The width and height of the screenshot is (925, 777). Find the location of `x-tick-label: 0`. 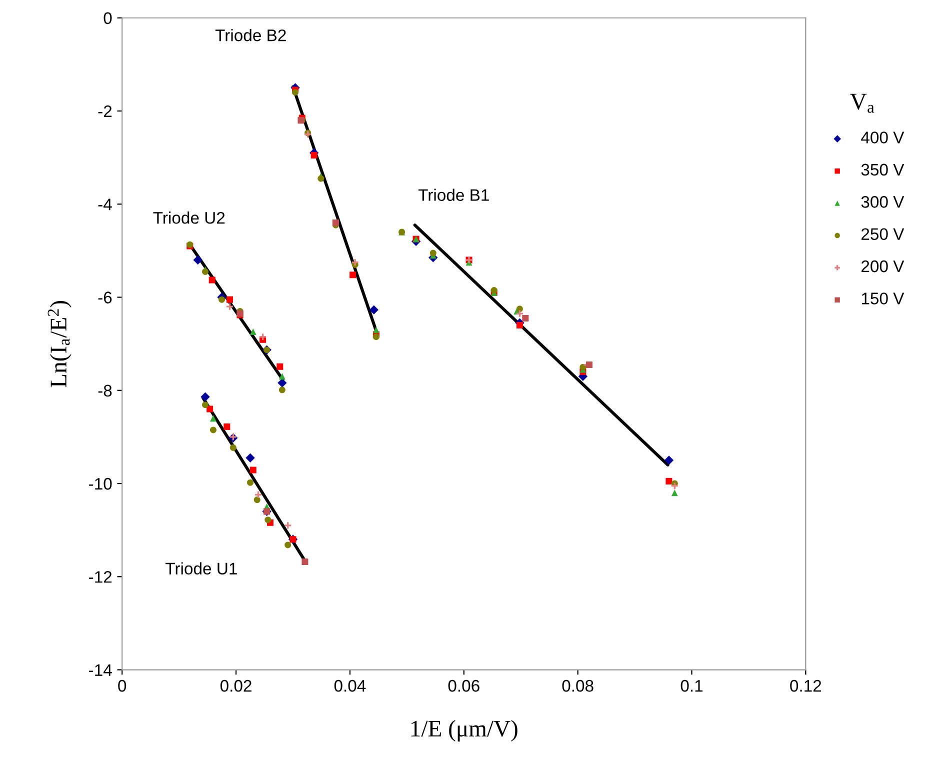

x-tick-label: 0 is located at coordinates (122, 686).